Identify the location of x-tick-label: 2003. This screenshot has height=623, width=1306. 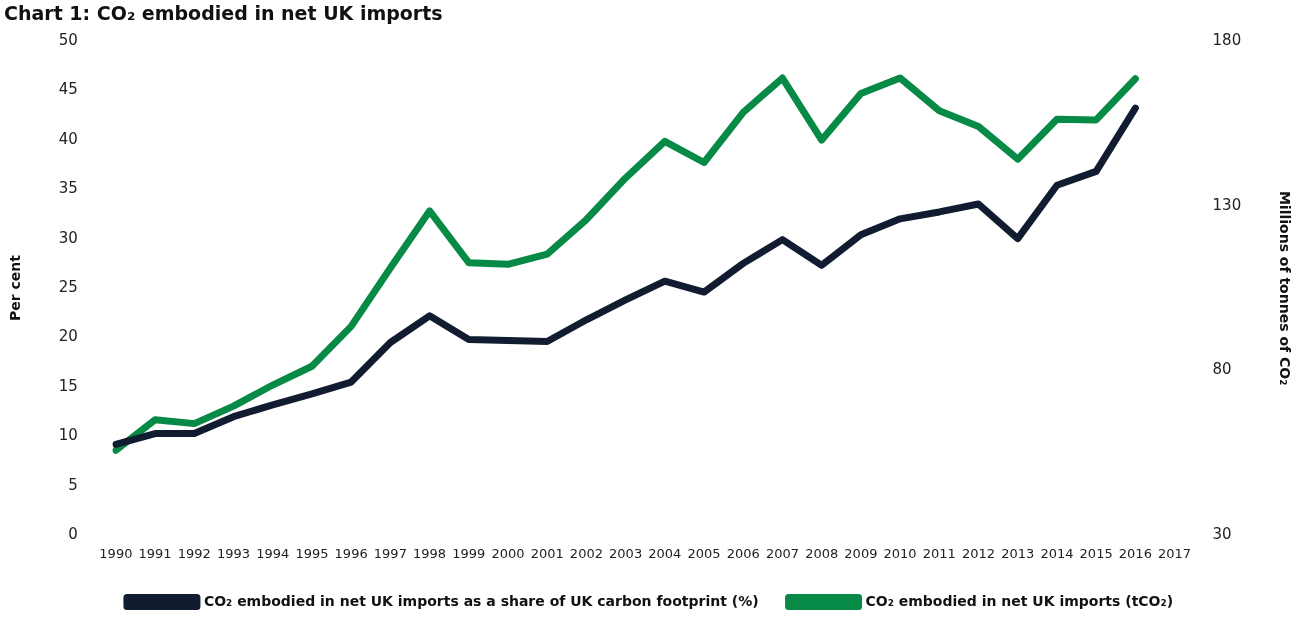
(626, 553).